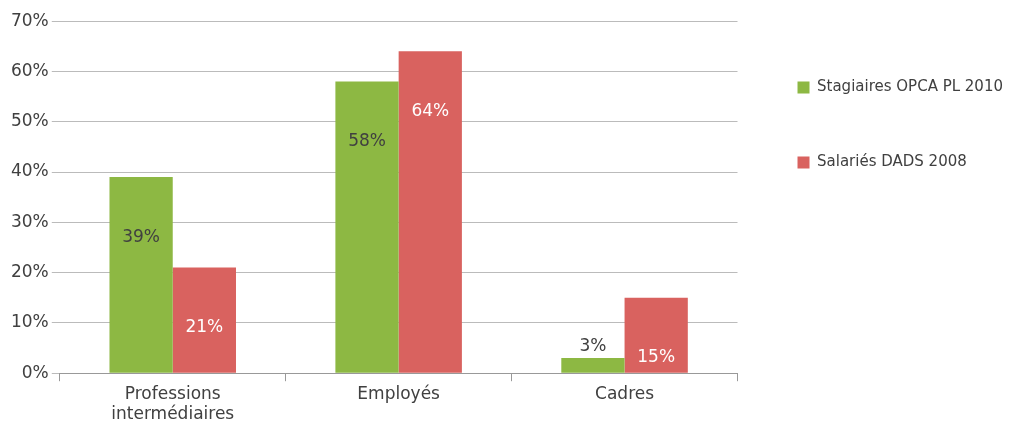  I want to click on y-tick-label: 0%, so click(35, 371).